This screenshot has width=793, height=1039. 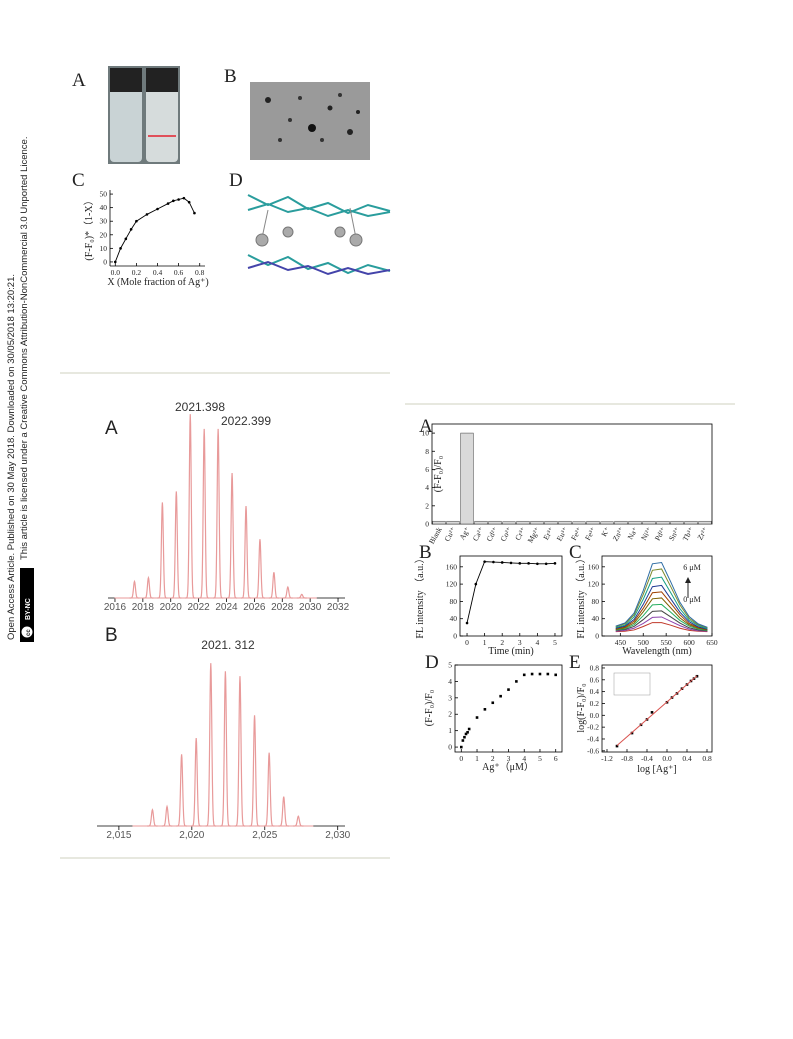 What do you see at coordinates (556, 758) in the screenshot?
I see `x-tick-label: 6` at bounding box center [556, 758].